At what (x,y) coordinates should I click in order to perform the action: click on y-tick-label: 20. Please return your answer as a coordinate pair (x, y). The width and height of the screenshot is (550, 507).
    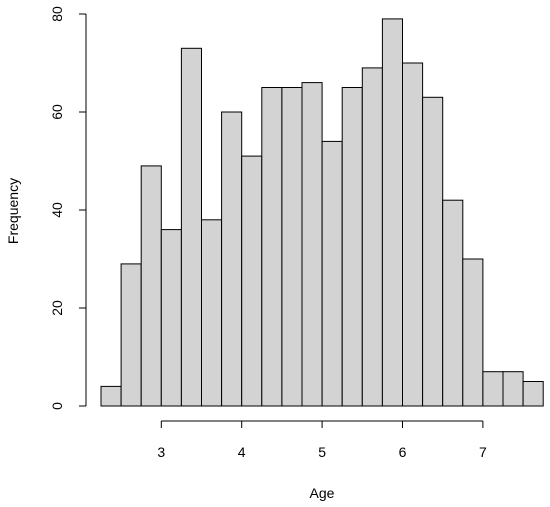
    Looking at the image, I should click on (57, 308).